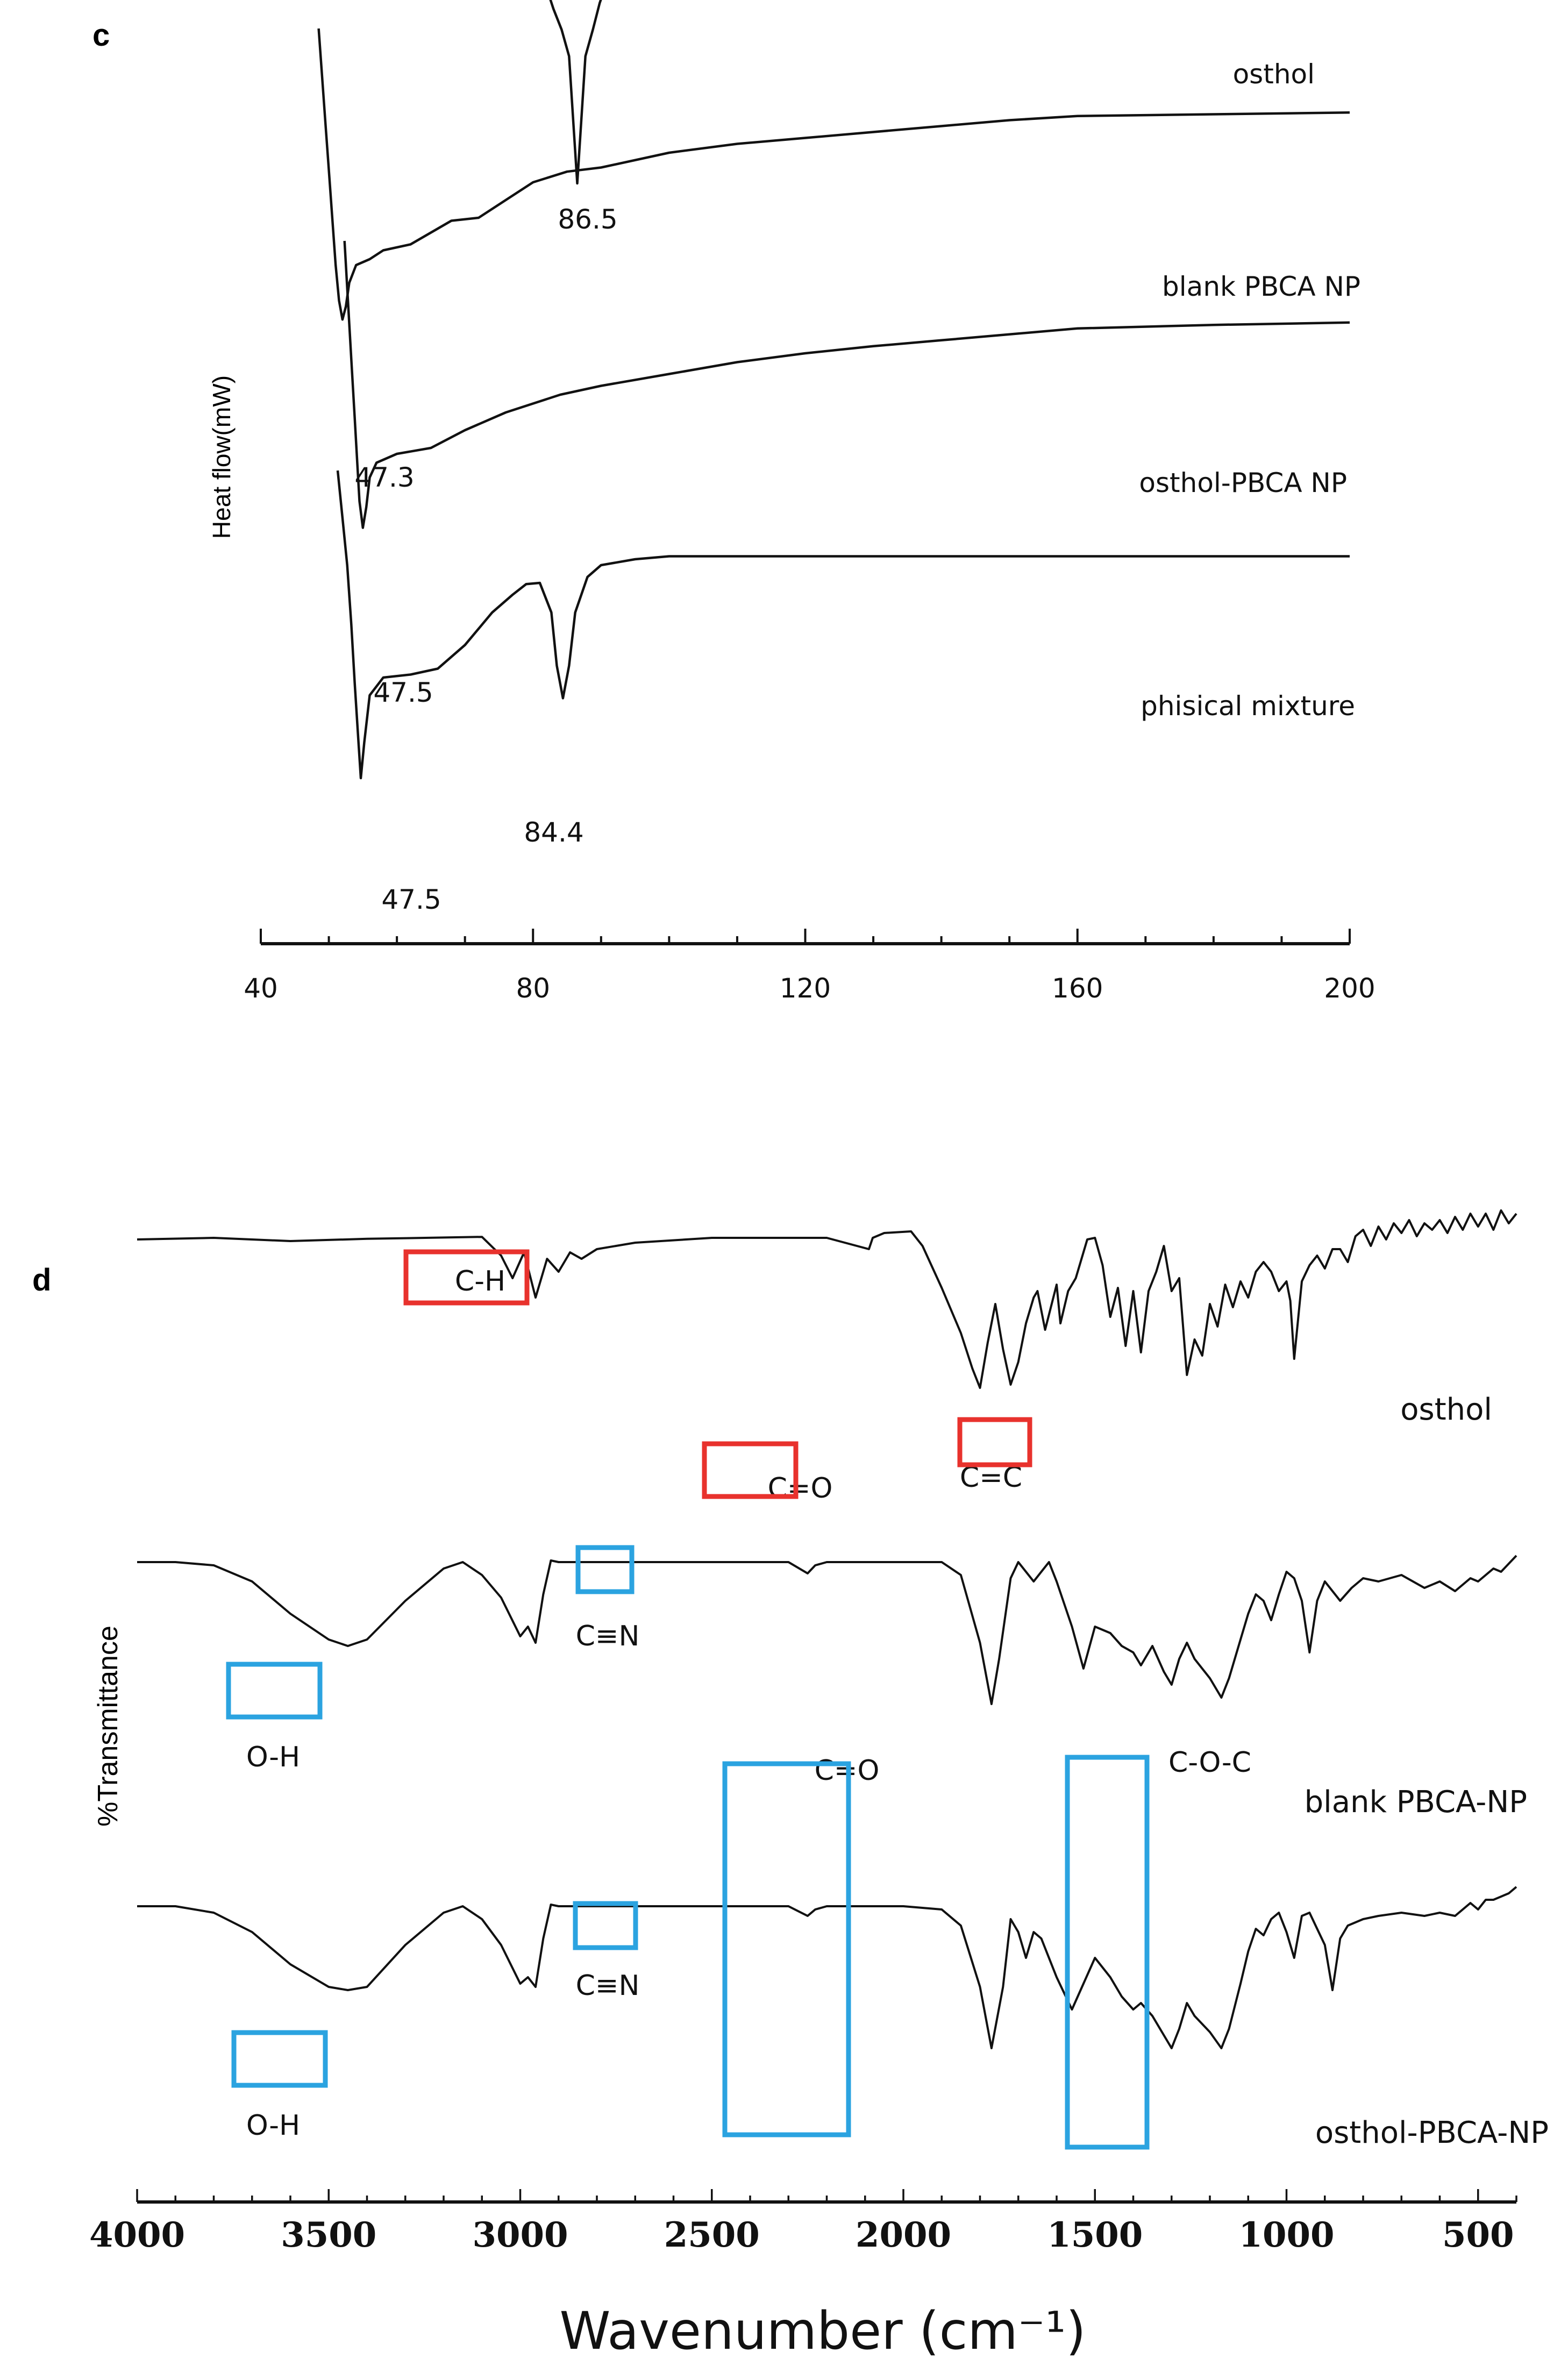 This screenshot has height=2359, width=1568. Describe the element at coordinates (480, 1281) in the screenshot. I see `band-label-c-h: C-H` at that location.